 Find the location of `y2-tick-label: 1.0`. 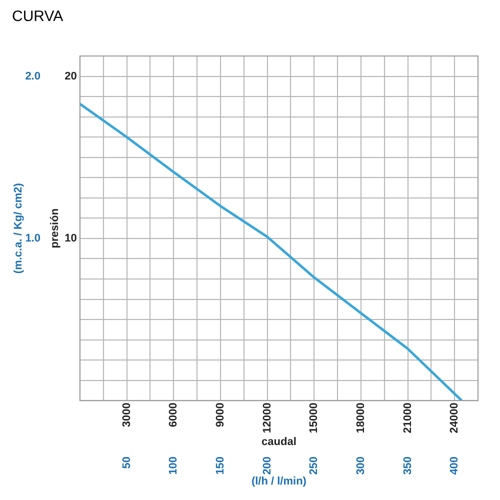

y2-tick-label: 1.0 is located at coordinates (32, 238).